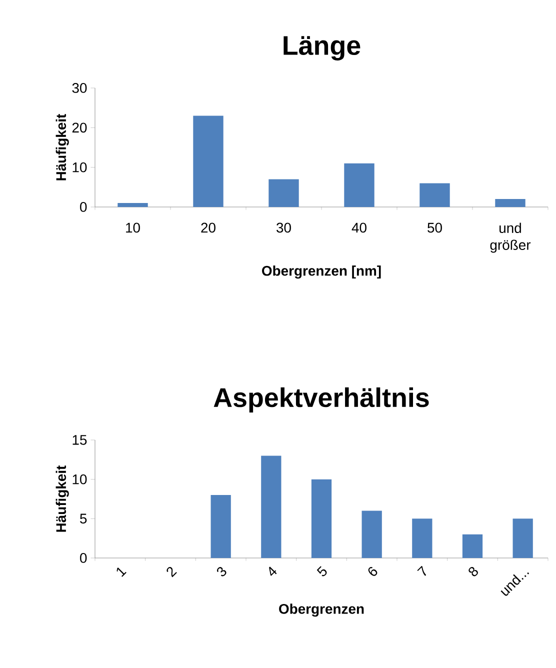 The width and height of the screenshot is (556, 668). I want to click on chart-title: Länge, so click(322, 48).